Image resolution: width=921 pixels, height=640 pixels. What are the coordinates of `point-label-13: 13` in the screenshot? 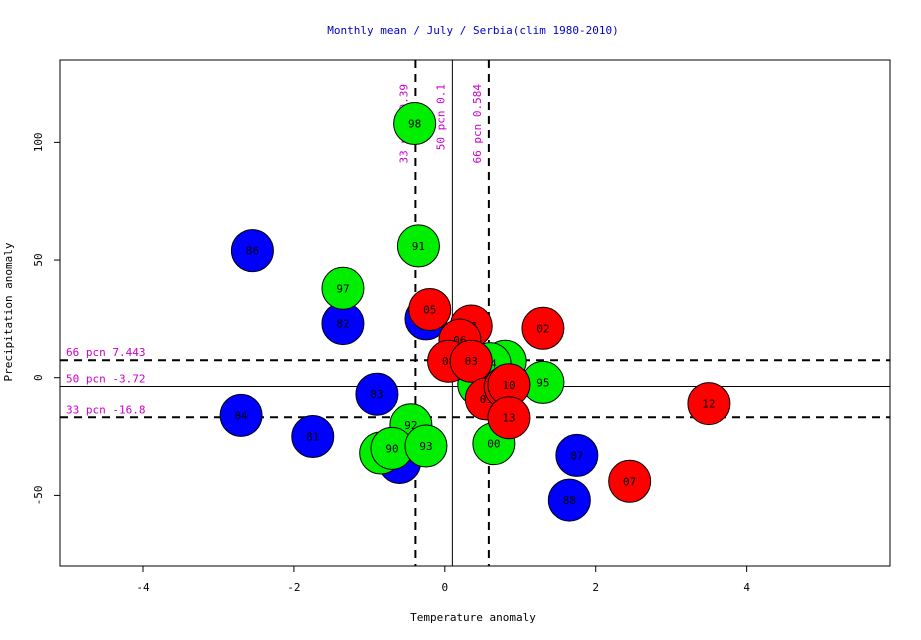 It's located at (508, 418).